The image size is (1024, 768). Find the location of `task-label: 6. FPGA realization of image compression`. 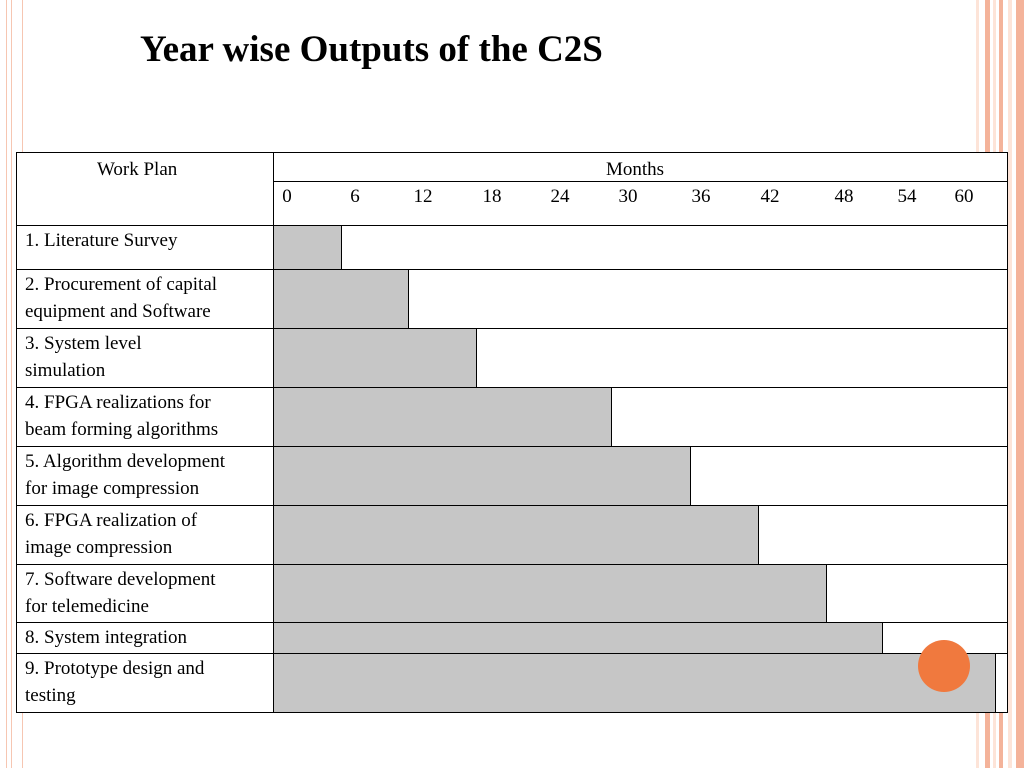

task-label: 6. FPGA realization of image compression is located at coordinates (111, 534).